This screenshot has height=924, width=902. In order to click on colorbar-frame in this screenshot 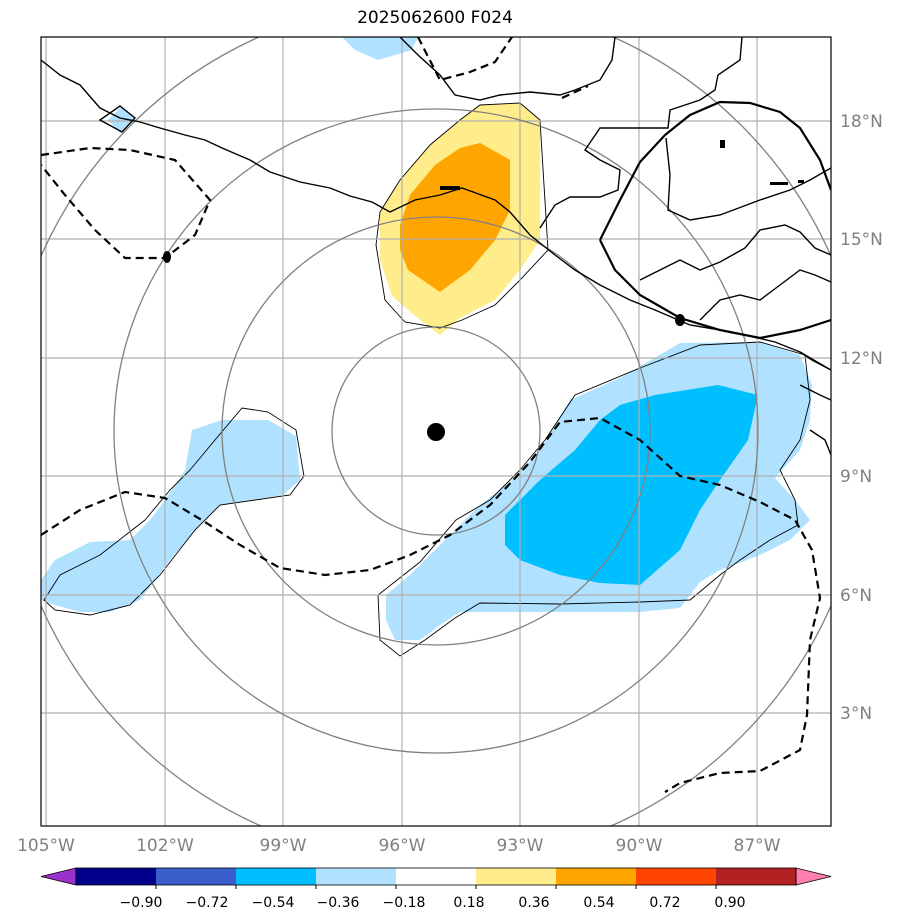, I will do `click(436, 876)`.